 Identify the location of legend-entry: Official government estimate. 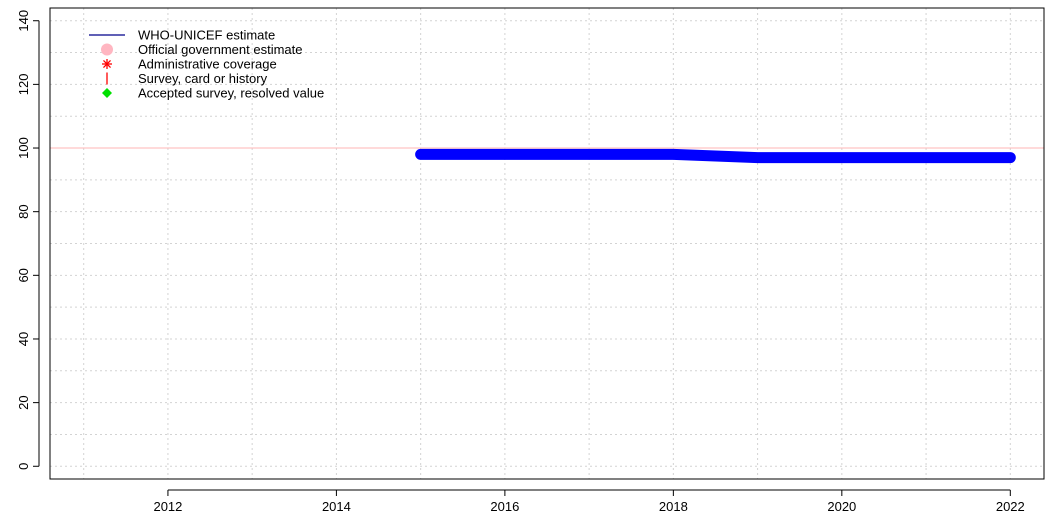
(202, 49).